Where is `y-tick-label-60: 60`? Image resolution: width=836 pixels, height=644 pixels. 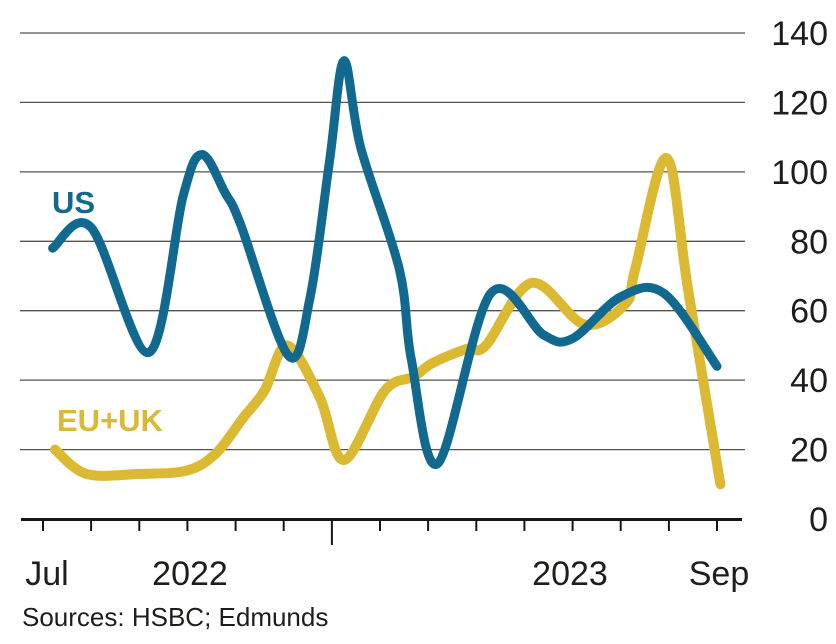 y-tick-label-60: 60 is located at coordinates (809, 312).